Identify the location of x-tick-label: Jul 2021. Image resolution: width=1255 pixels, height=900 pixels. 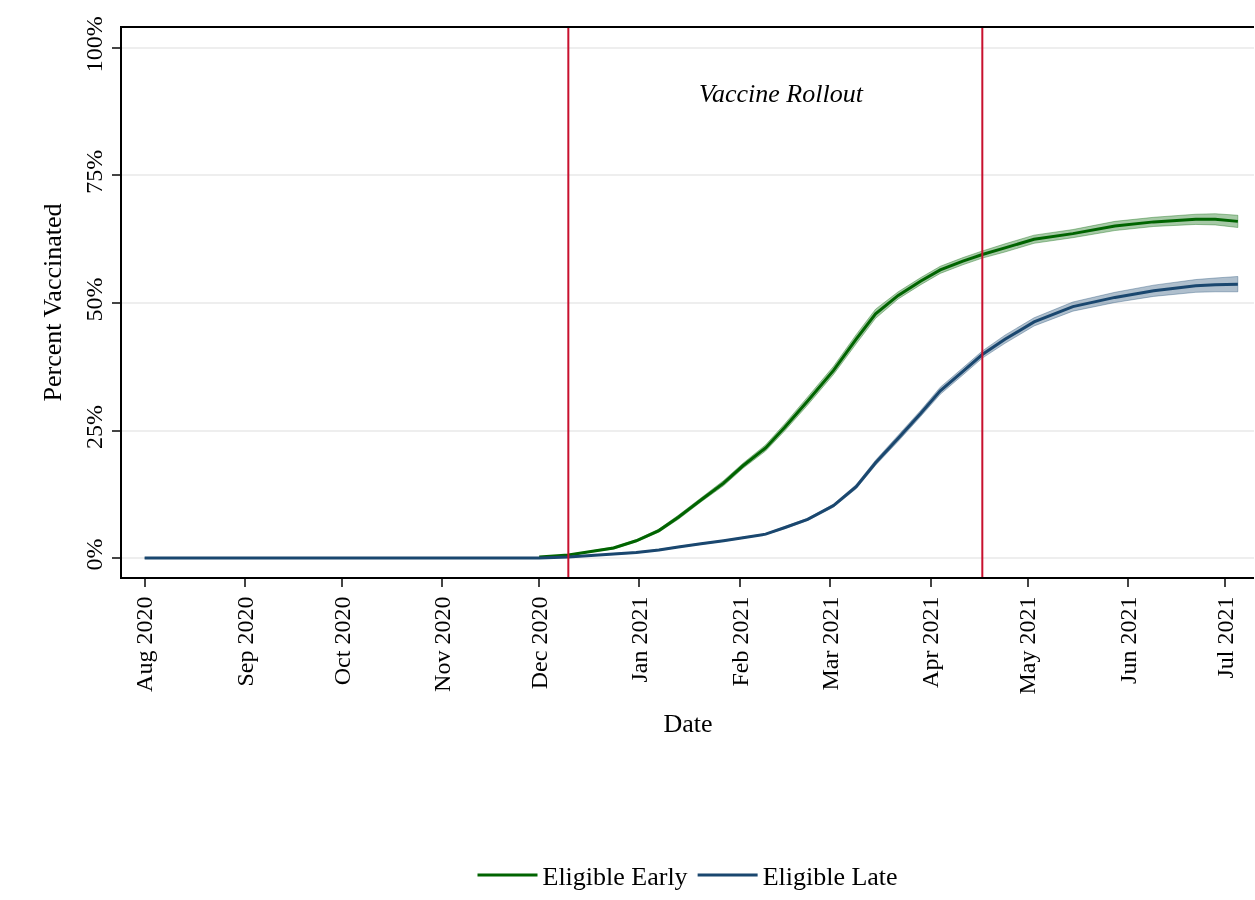
(1224, 637).